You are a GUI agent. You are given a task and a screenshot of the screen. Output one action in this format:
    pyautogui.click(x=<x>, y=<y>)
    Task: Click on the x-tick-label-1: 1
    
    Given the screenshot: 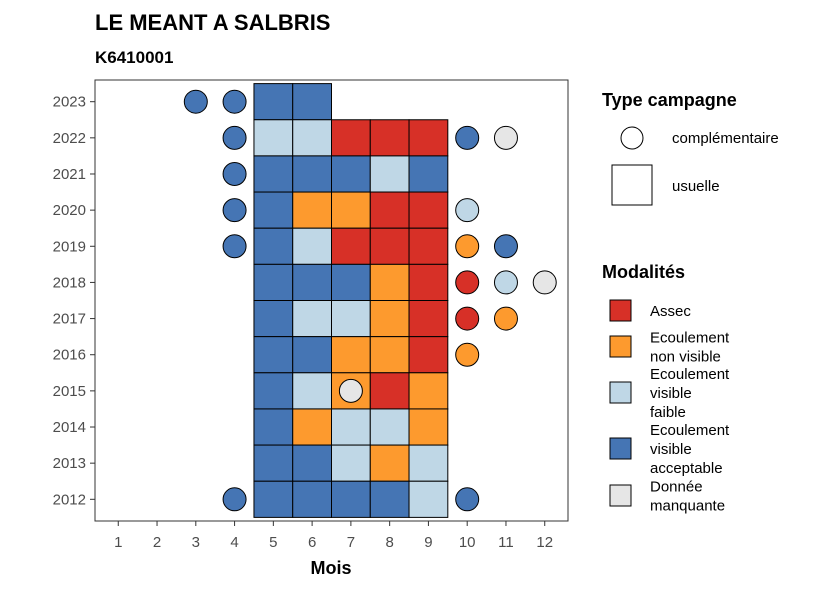 What is the action you would take?
    pyautogui.click(x=118, y=542)
    